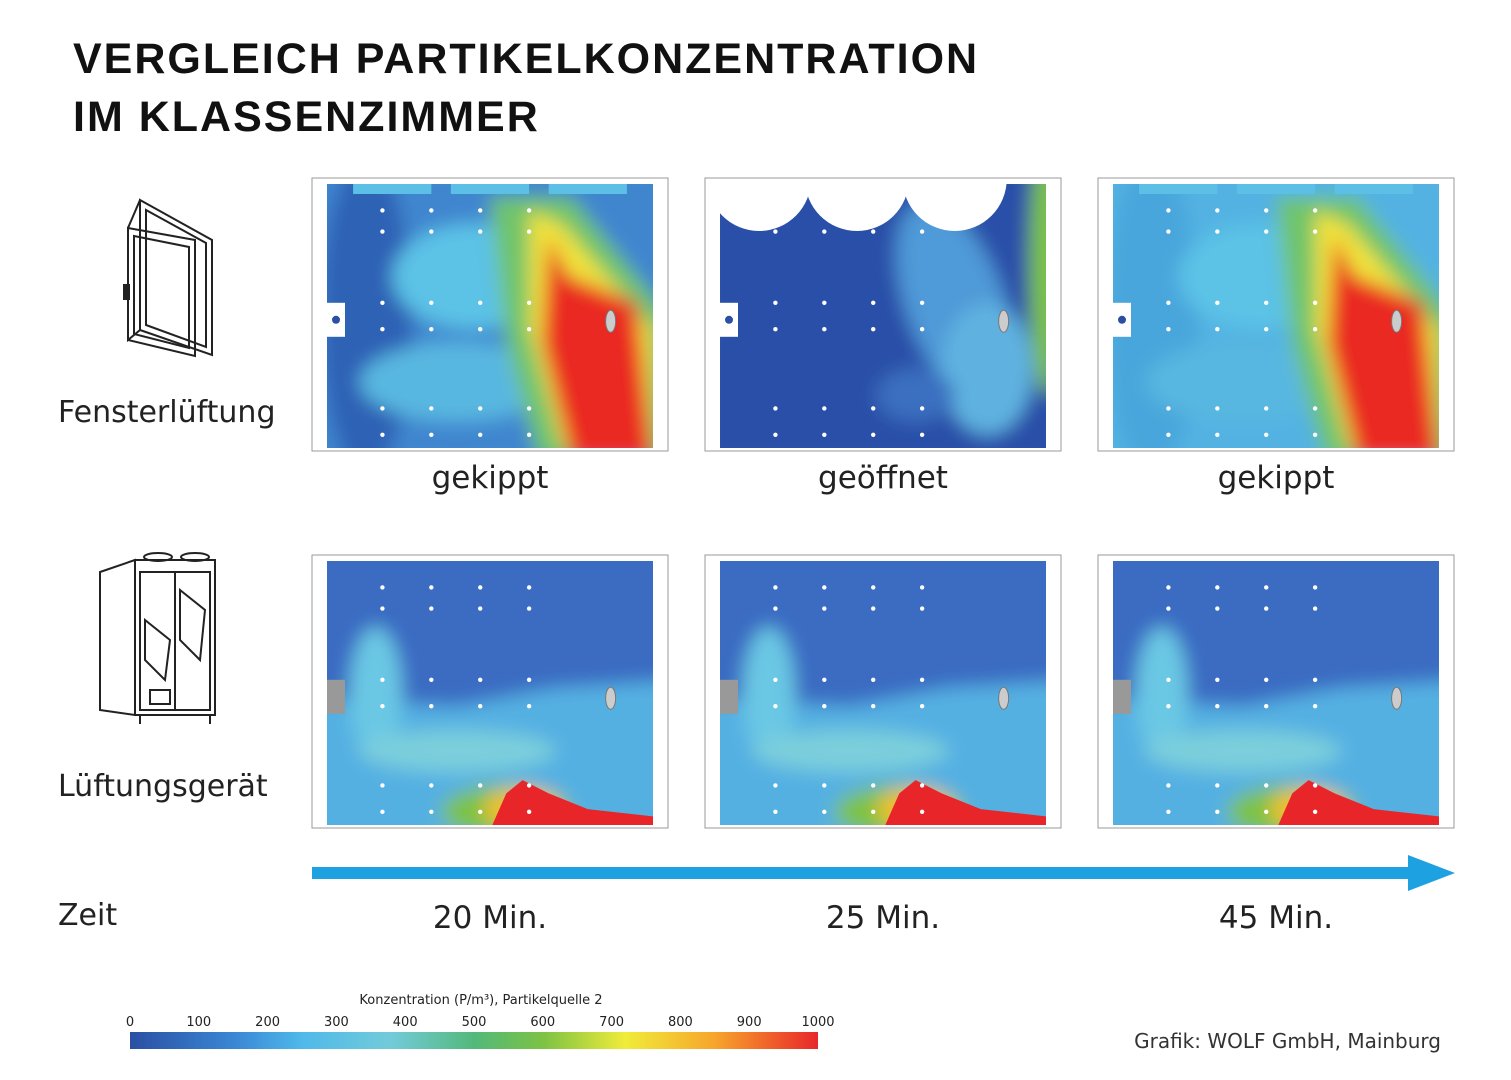 The height and width of the screenshot is (1080, 1511). I want to click on colorbar-tick-label: 100, so click(198, 1022).